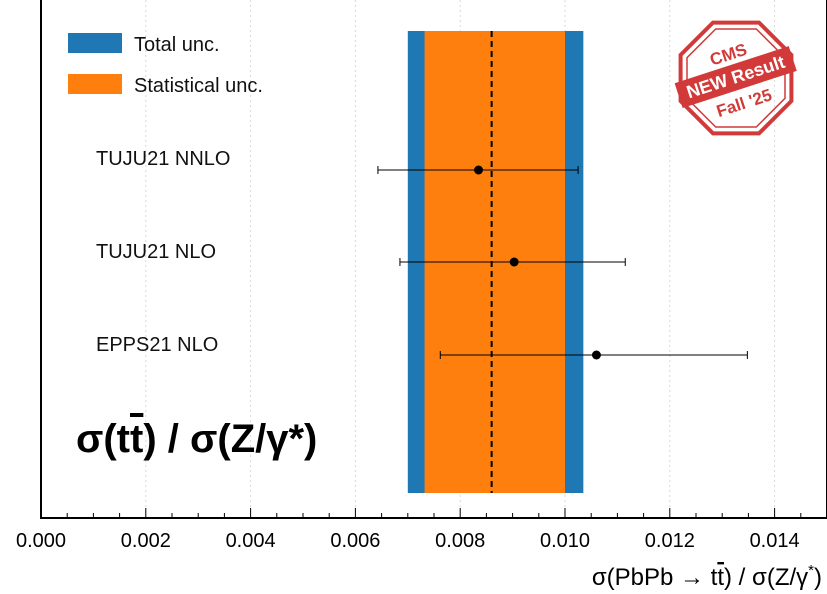  Describe the element at coordinates (156, 252) in the screenshot. I see `prediction-label-1: TUJU21 NLO` at that location.